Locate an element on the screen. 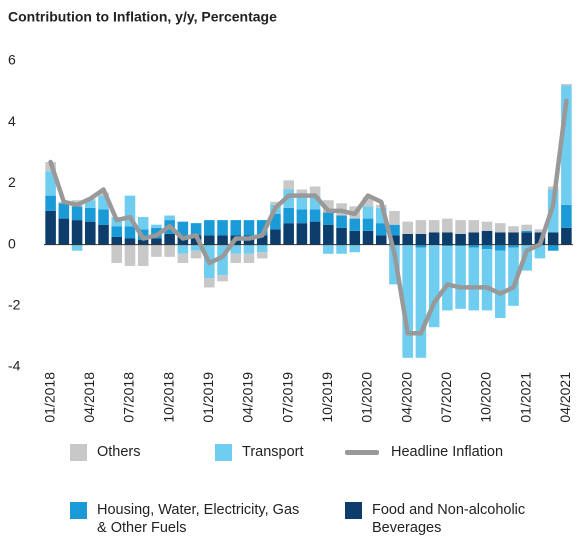 This screenshot has width=584, height=538. y-tick-label: 0 is located at coordinates (12, 243).